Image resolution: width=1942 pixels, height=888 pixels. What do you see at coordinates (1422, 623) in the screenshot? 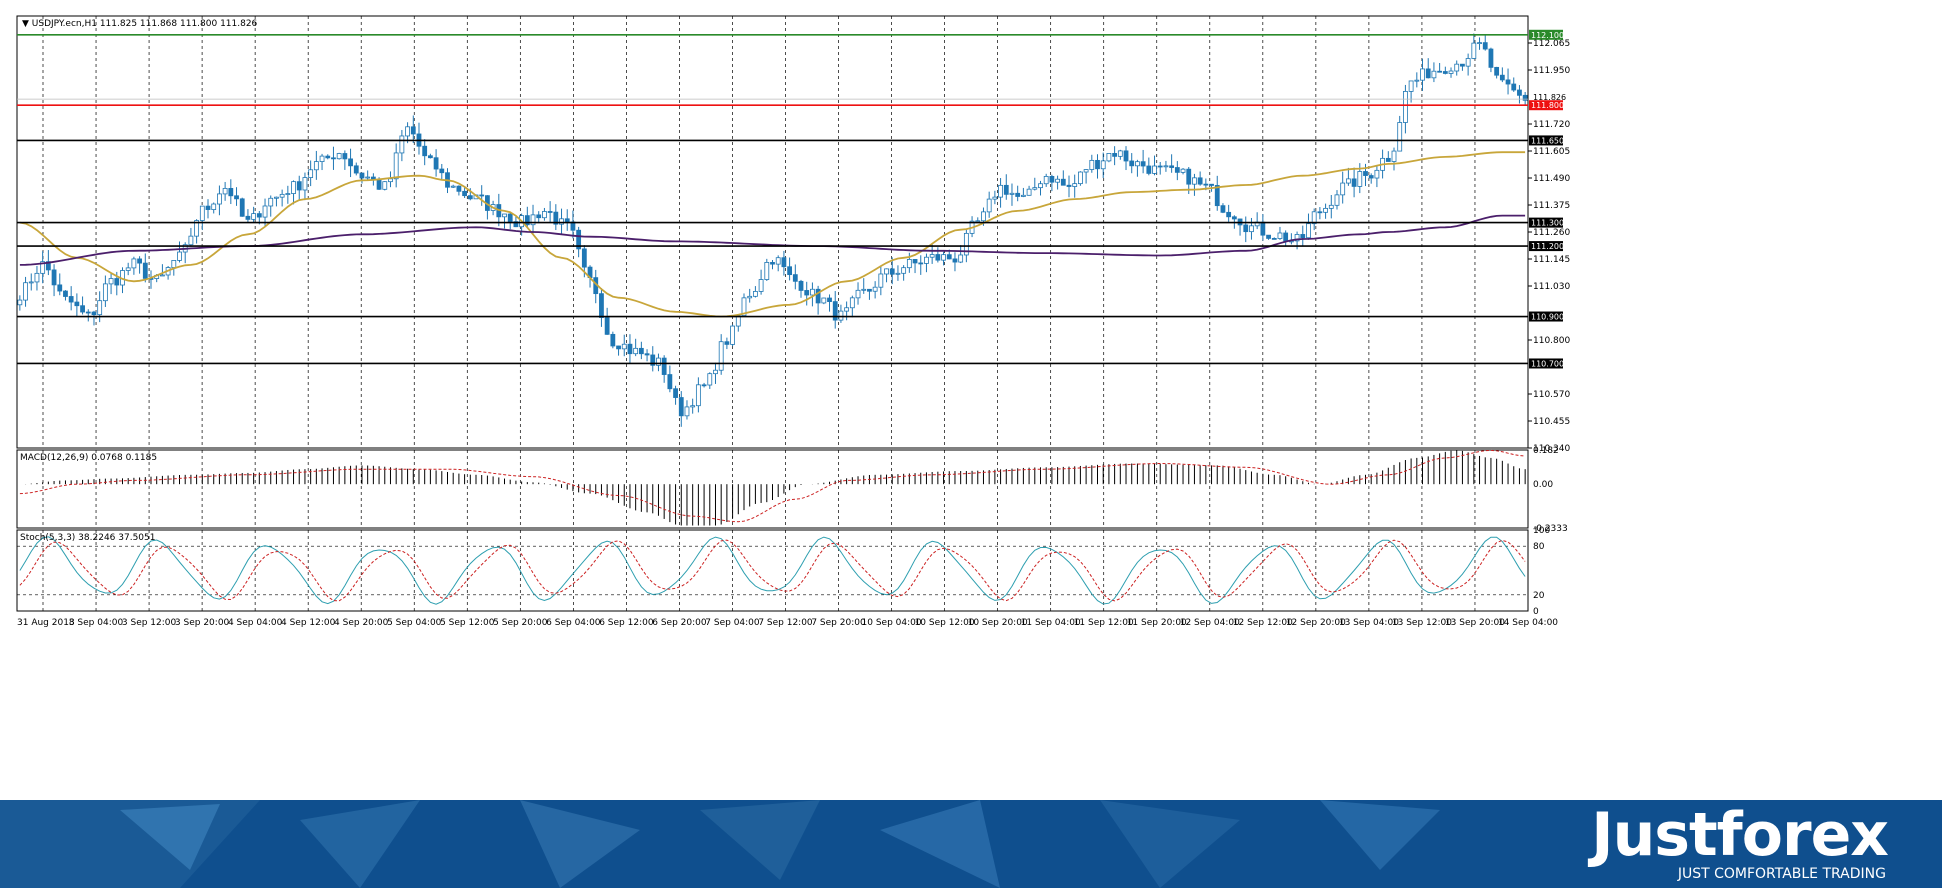
I see `x-tick-label: 13 Sep 12:00` at bounding box center [1422, 623].